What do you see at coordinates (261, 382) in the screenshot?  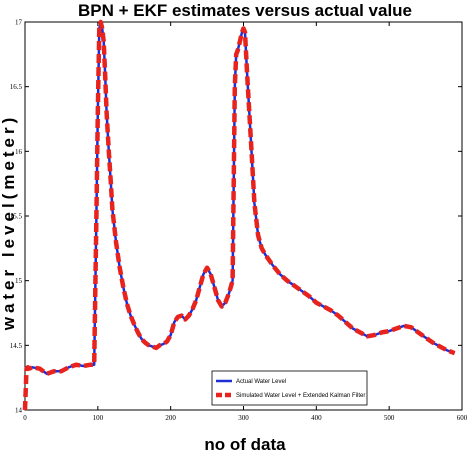 I see `legend-label-0: Actual Water Level` at bounding box center [261, 382].